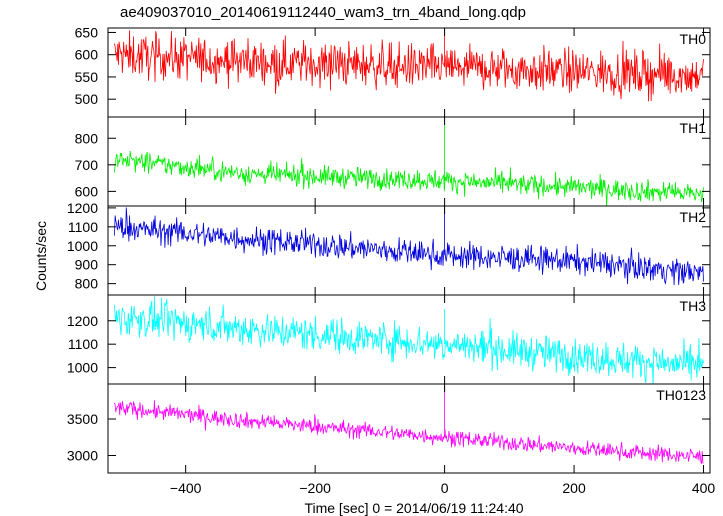 This screenshot has height=516, width=723. I want to click on panel-label-th0: TH0, so click(693, 39).